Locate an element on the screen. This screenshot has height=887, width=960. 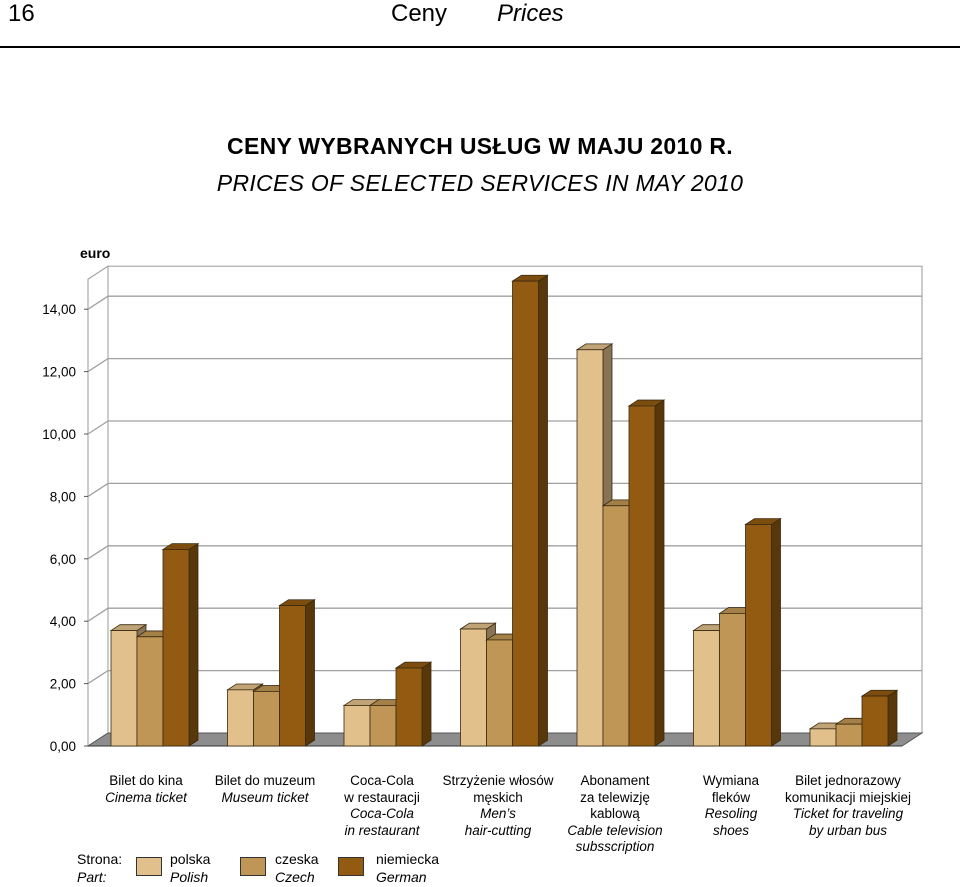
y-tick-label: 4,00 is located at coordinates (63, 621).